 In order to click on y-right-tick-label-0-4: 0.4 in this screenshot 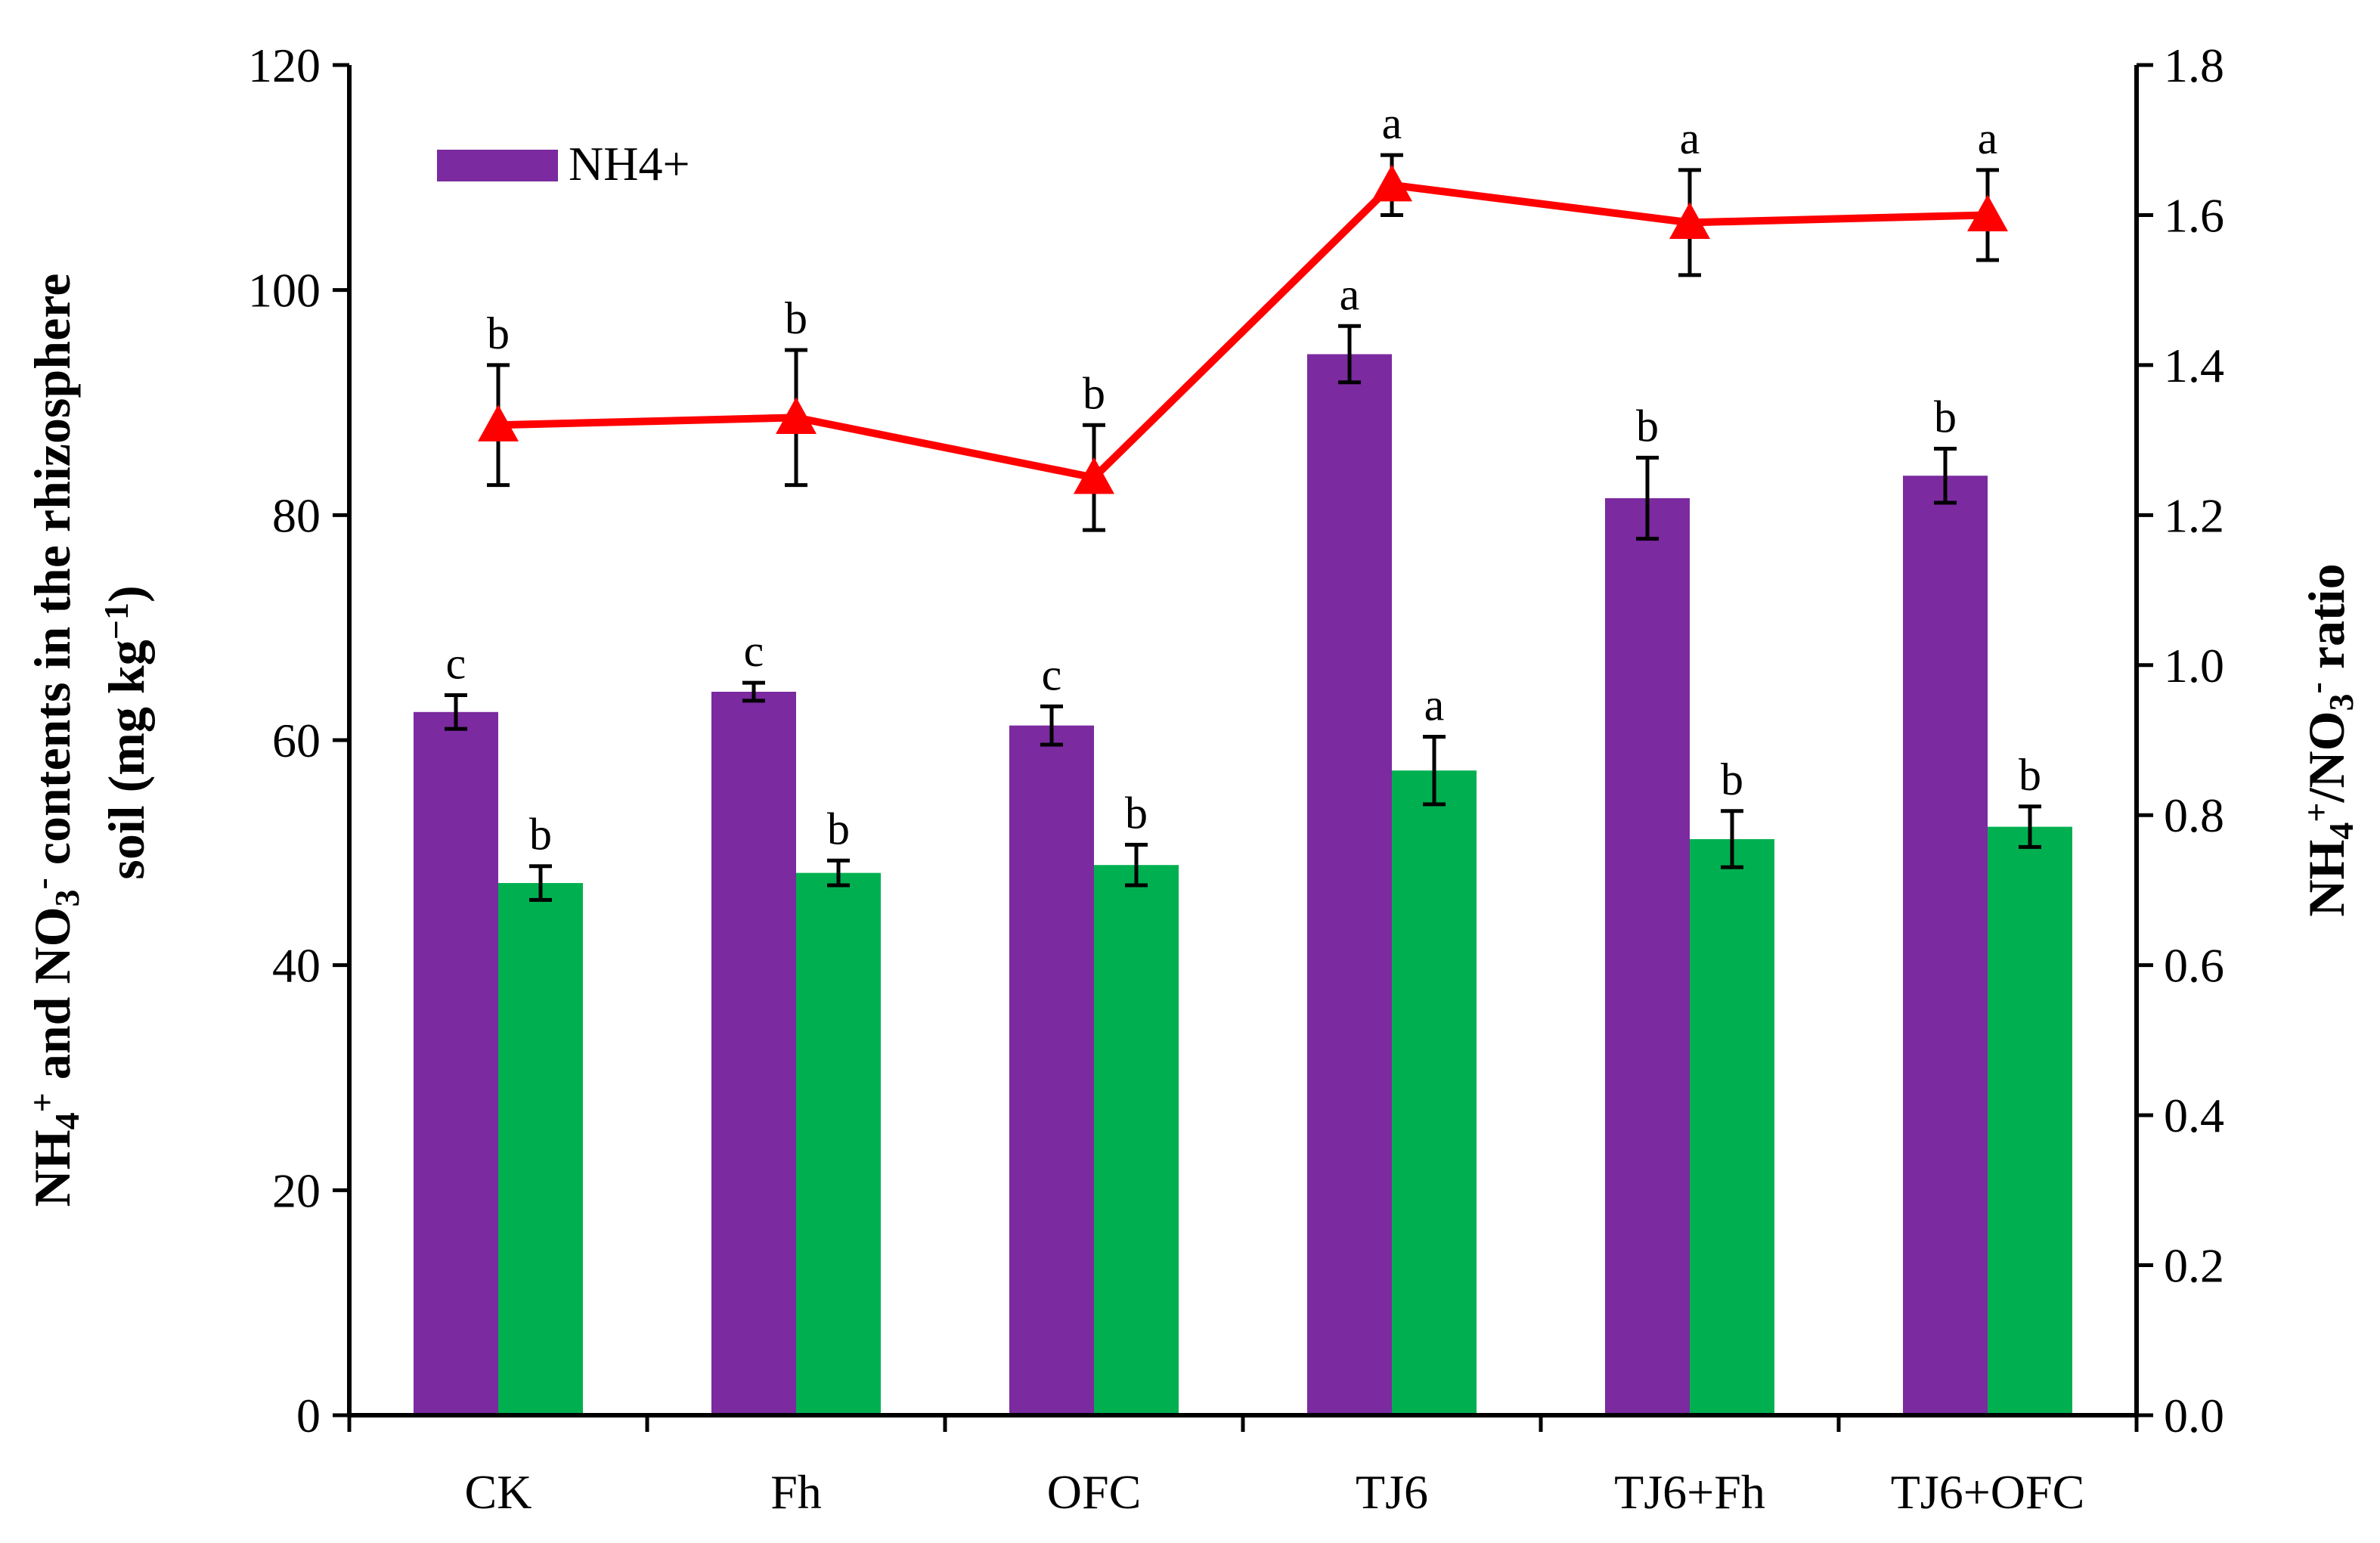, I will do `click(2194, 1115)`.